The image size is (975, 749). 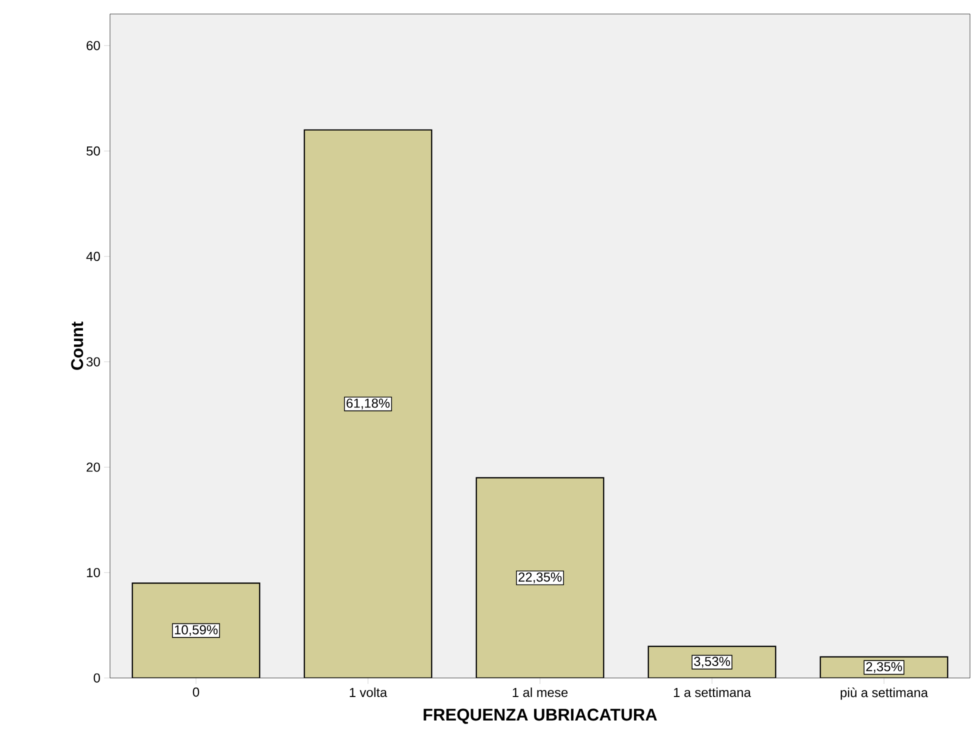 What do you see at coordinates (712, 662) in the screenshot?
I see `annotation: 3,53%` at bounding box center [712, 662].